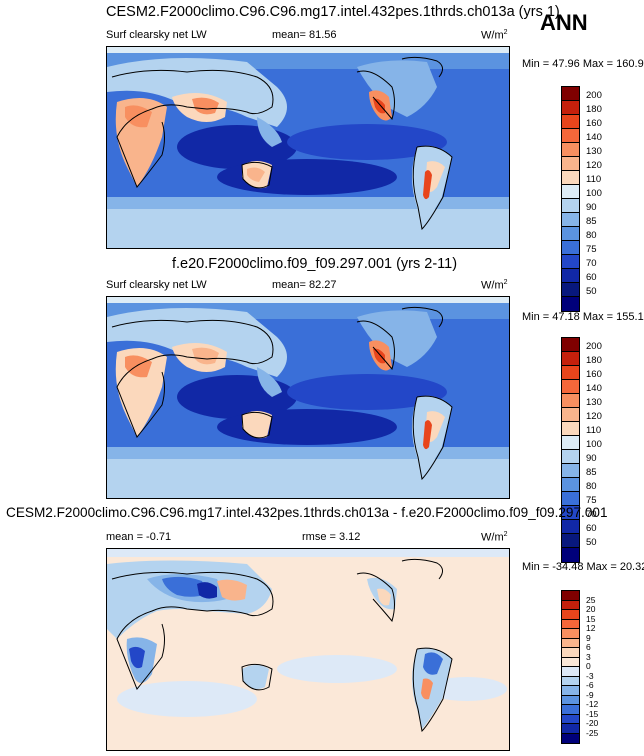 The image size is (644, 756). Describe the element at coordinates (594, 402) in the screenshot. I see `panel-2-tick: 130` at that location.